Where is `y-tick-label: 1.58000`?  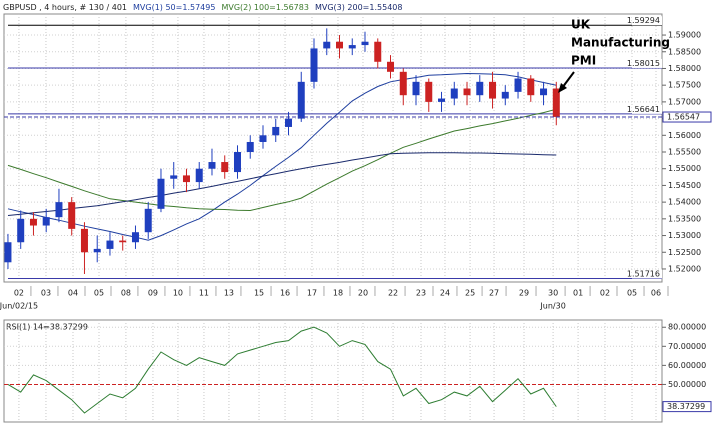
y-tick-label: 1.58000 is located at coordinates (684, 68).